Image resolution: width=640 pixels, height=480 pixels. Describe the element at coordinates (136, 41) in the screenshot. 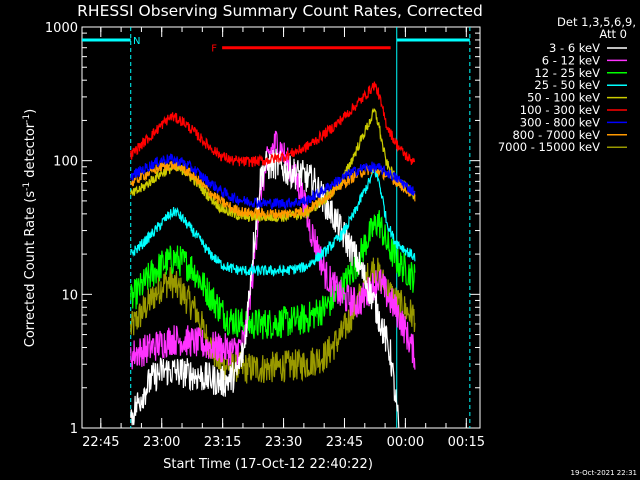

I see `flag-label: N` at that location.